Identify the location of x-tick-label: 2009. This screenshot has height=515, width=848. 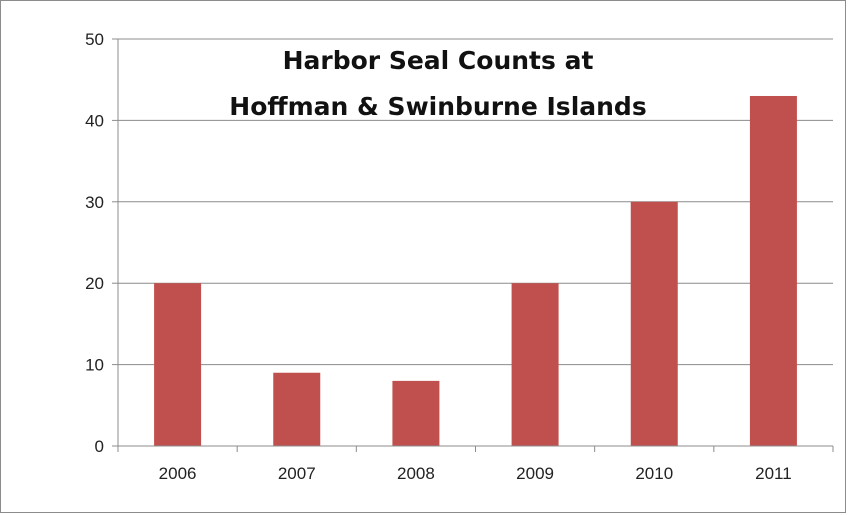
(535, 473).